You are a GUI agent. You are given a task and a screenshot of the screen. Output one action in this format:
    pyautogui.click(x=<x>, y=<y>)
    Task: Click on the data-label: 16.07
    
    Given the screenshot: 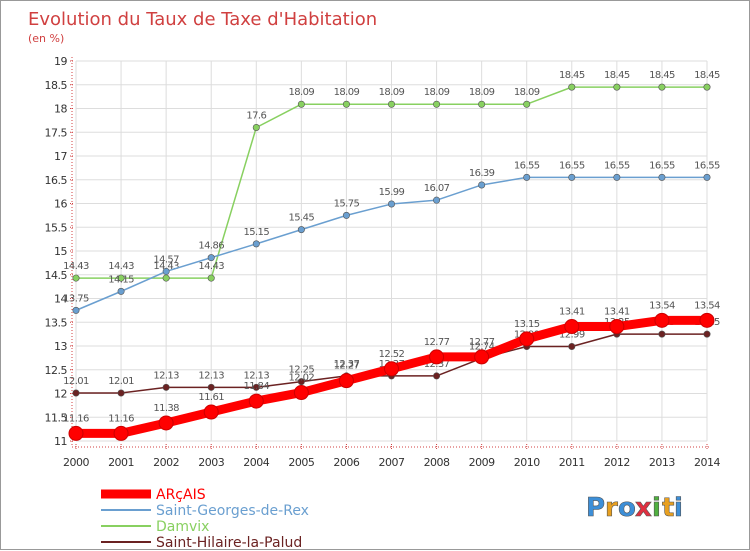 What is the action you would take?
    pyautogui.click(x=437, y=188)
    